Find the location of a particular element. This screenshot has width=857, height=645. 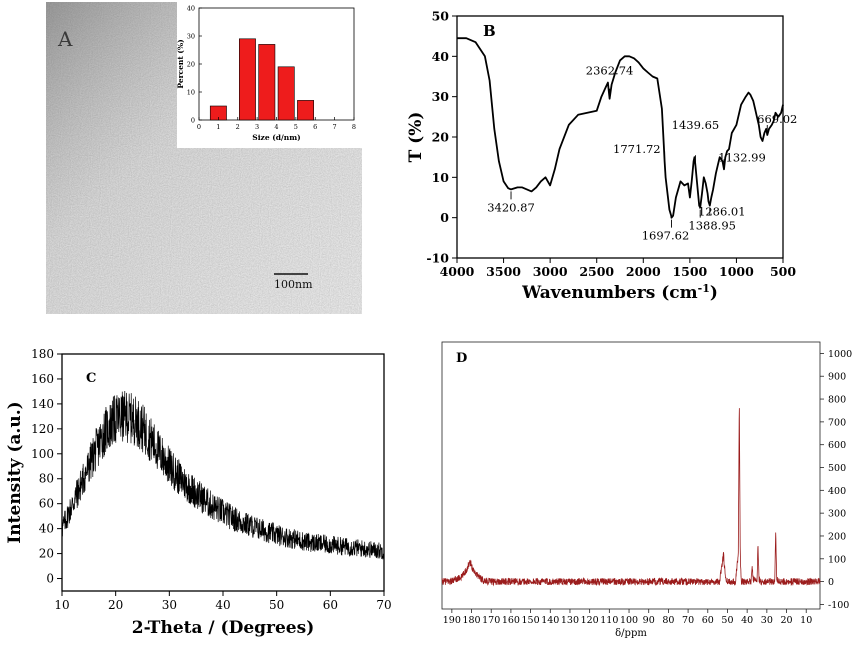

y-tick-label: 600 is located at coordinates (837, 445).